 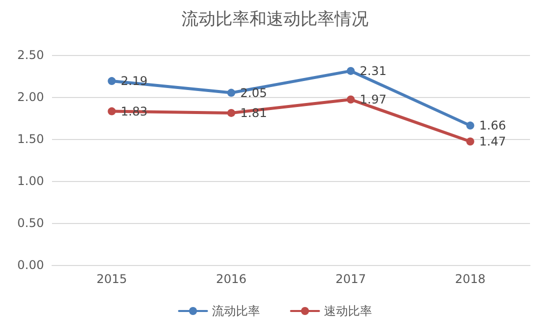 What do you see at coordinates (30, 181) in the screenshot?
I see `y-tick-label: 1.00` at bounding box center [30, 181].